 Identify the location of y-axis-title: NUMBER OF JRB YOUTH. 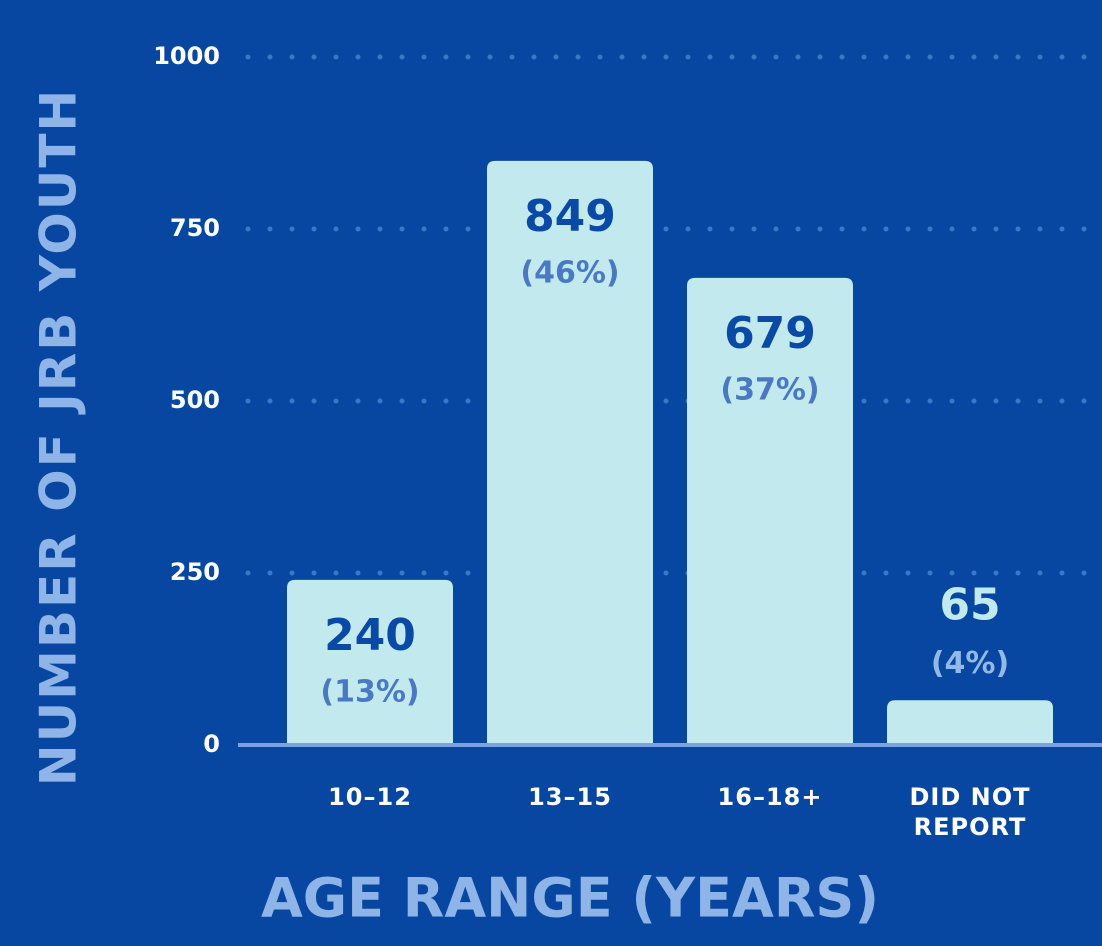
(59, 437).